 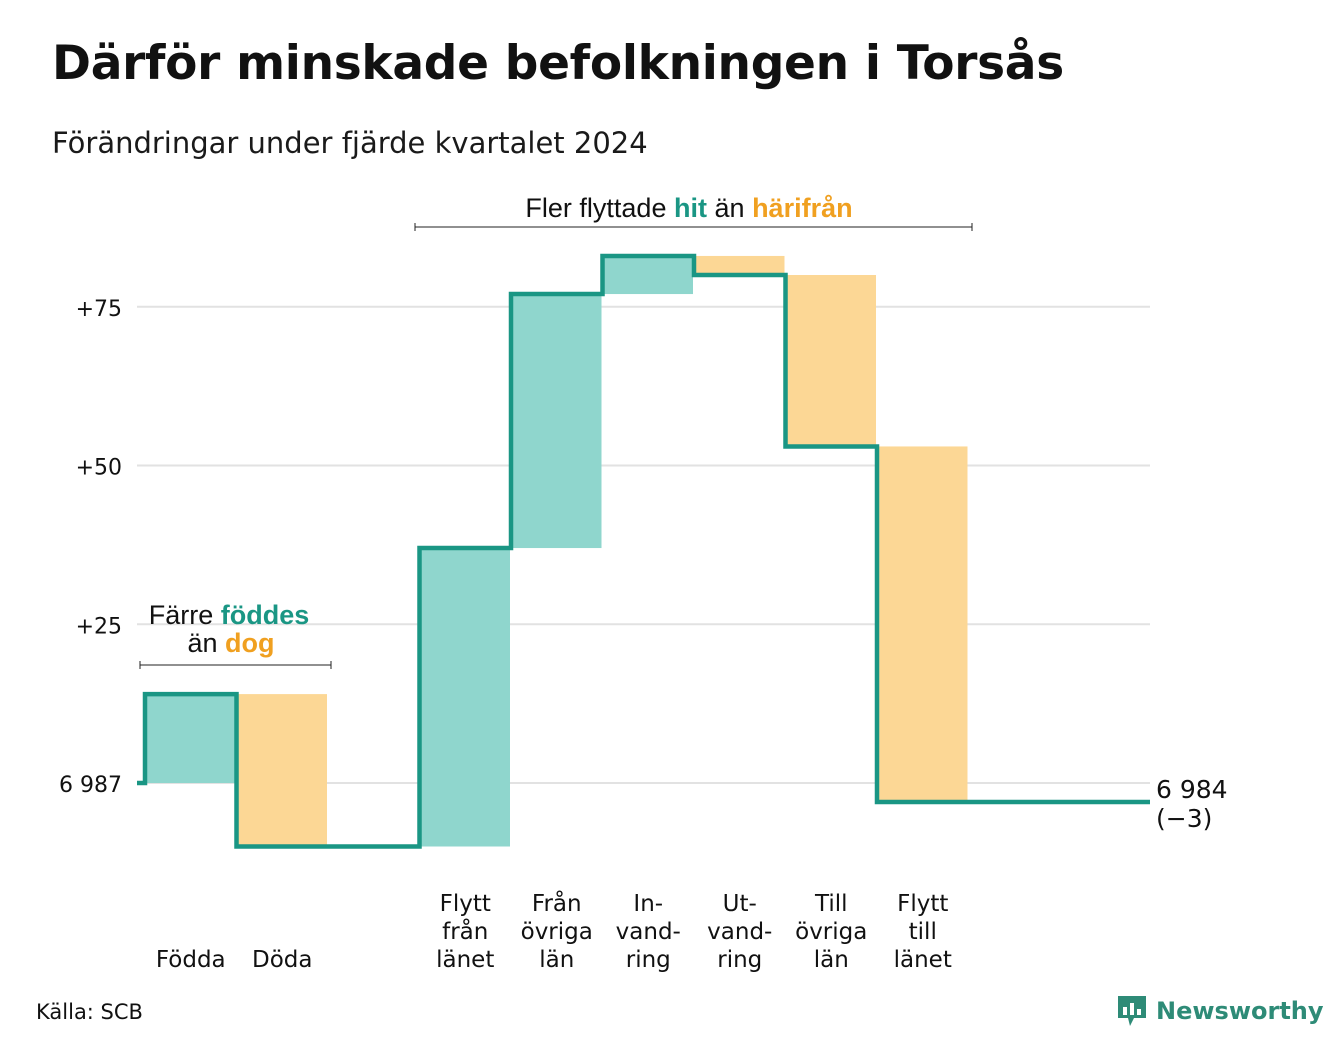 What do you see at coordinates (688, 208) in the screenshot?
I see `moves-annotation: Fler flyttade hit än härifrån` at bounding box center [688, 208].